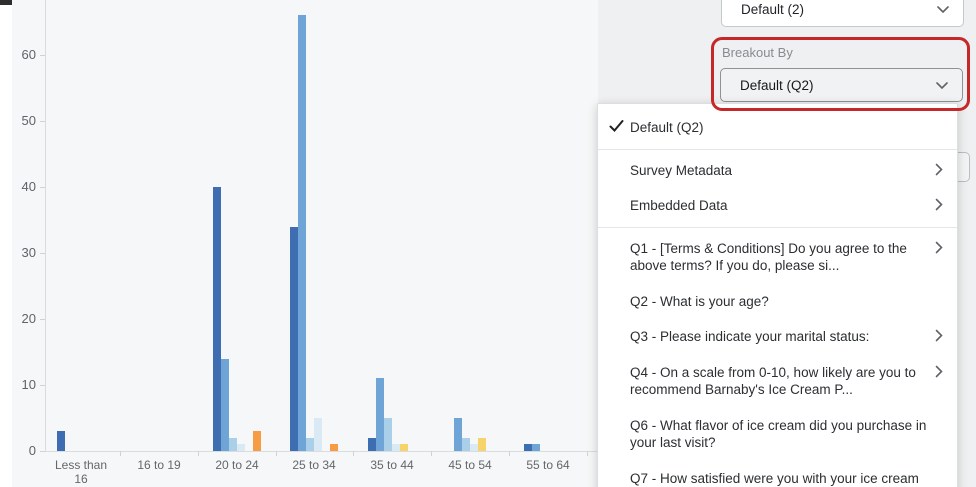 The width and height of the screenshot is (976, 487). What do you see at coordinates (777, 171) in the screenshot?
I see `menu-item-survey-metadata: Survey Metadata` at bounding box center [777, 171].